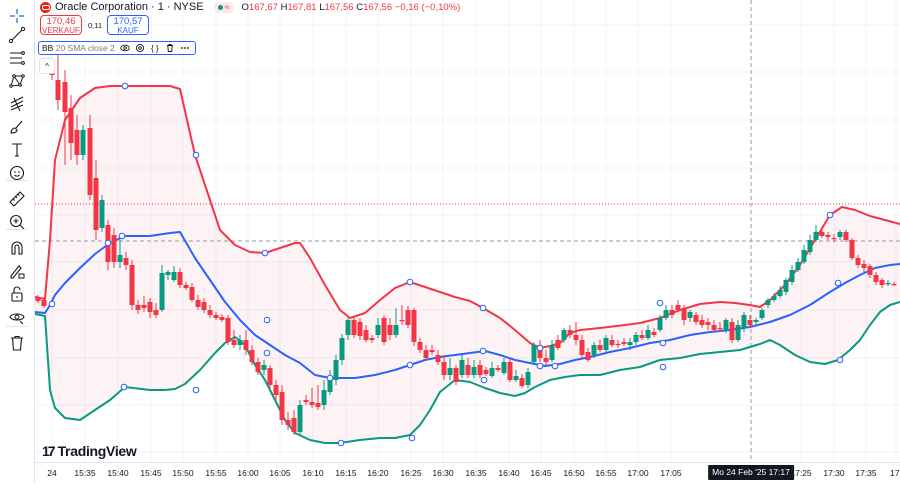 The height and width of the screenshot is (484, 900). I want to click on time-tick-label: 15:50, so click(183, 473).